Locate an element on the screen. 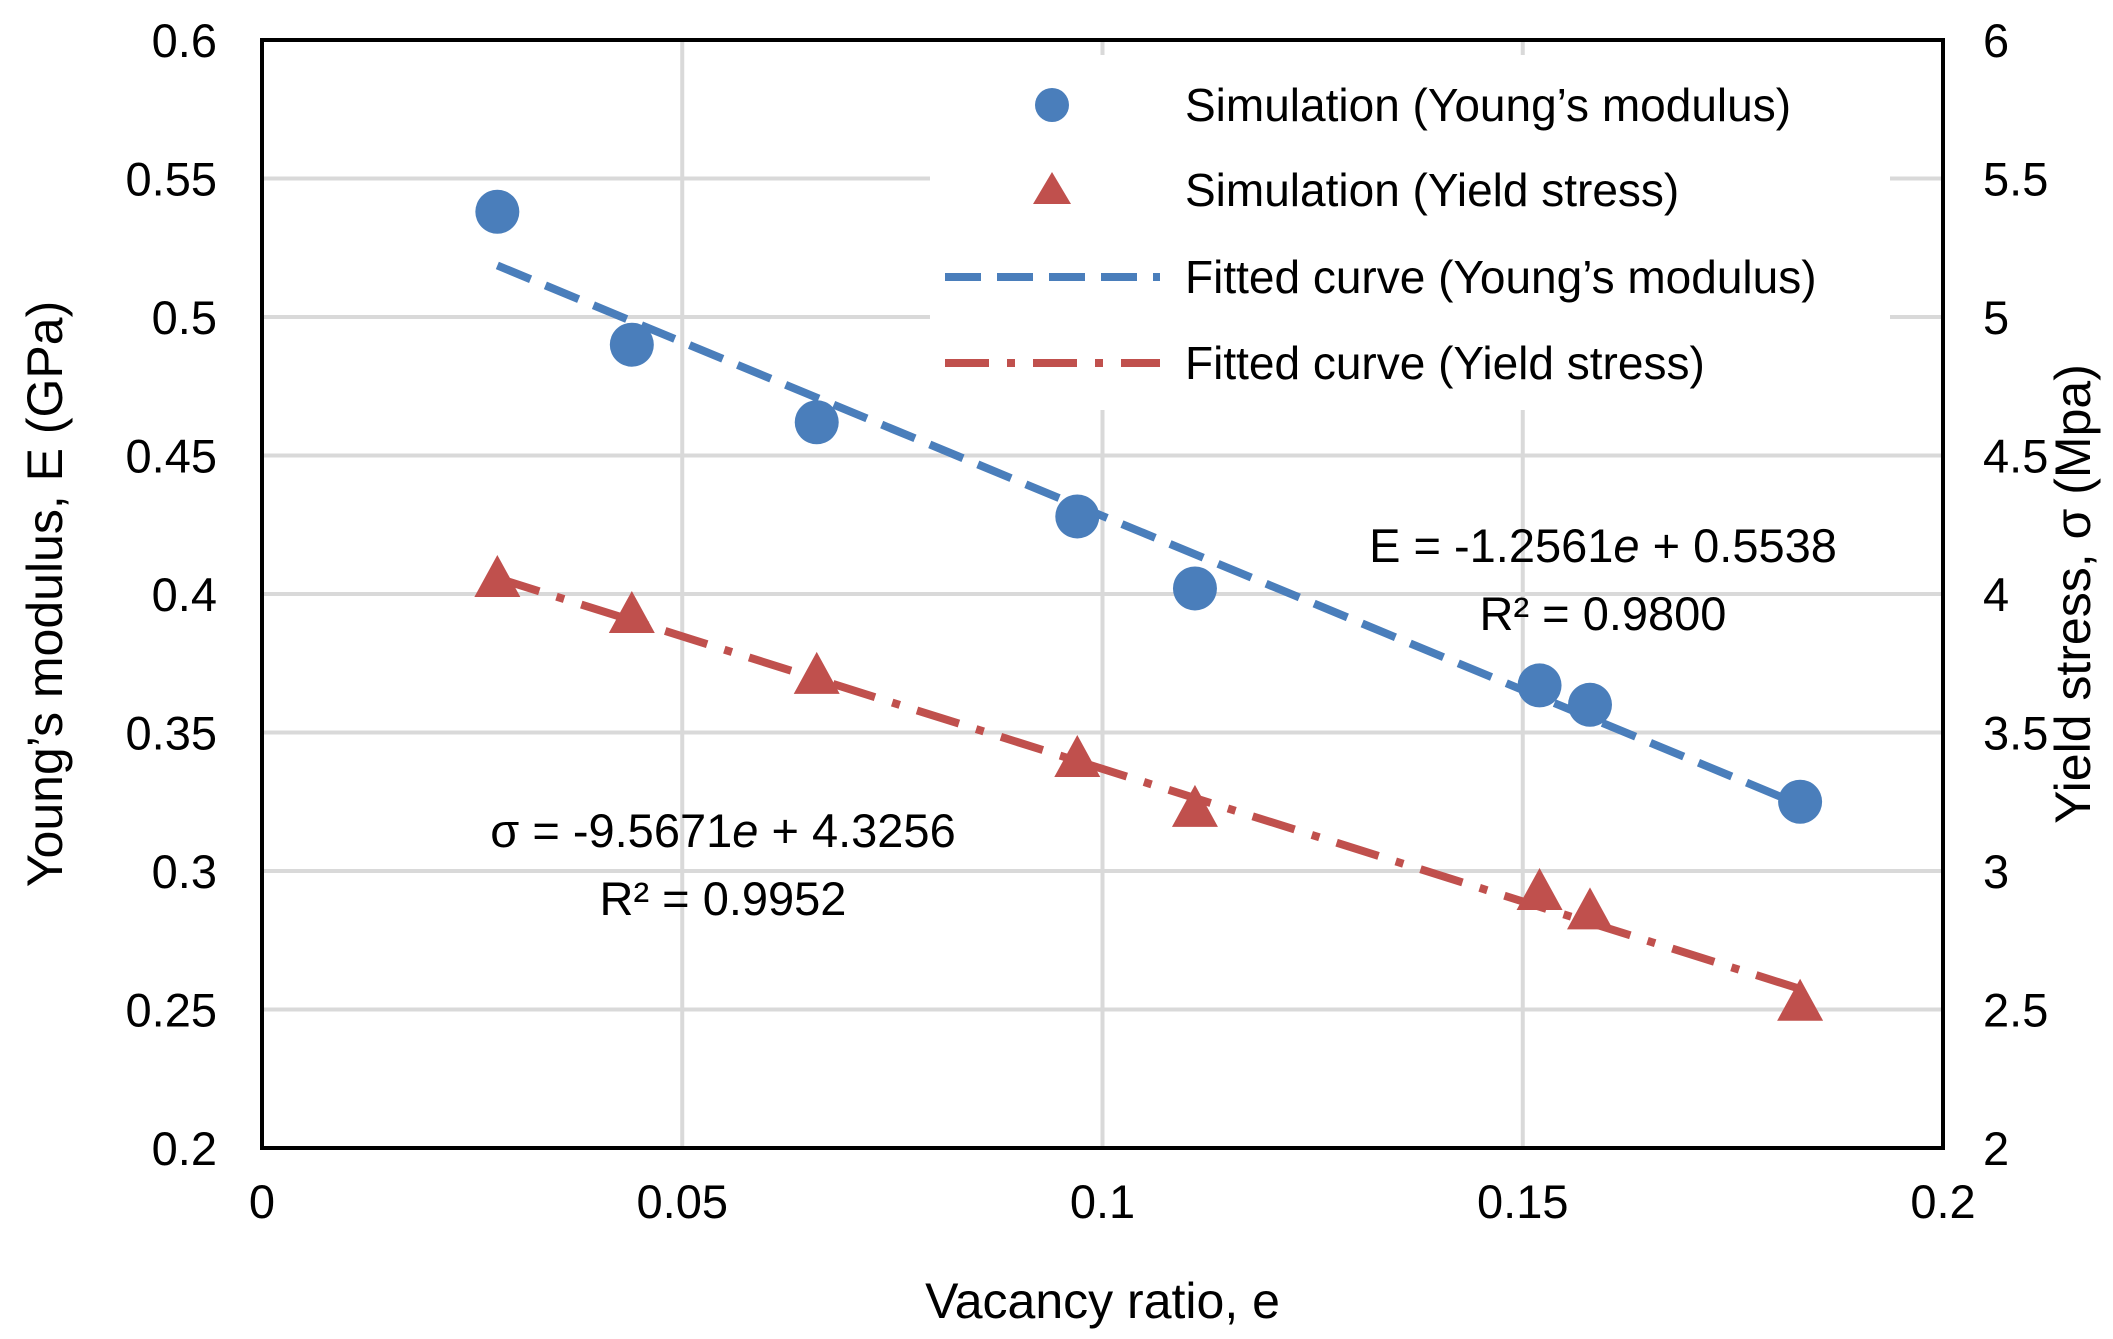 This screenshot has width=2113, height=1339. y-left-tick-label: 0.4 is located at coordinates (184, 594).